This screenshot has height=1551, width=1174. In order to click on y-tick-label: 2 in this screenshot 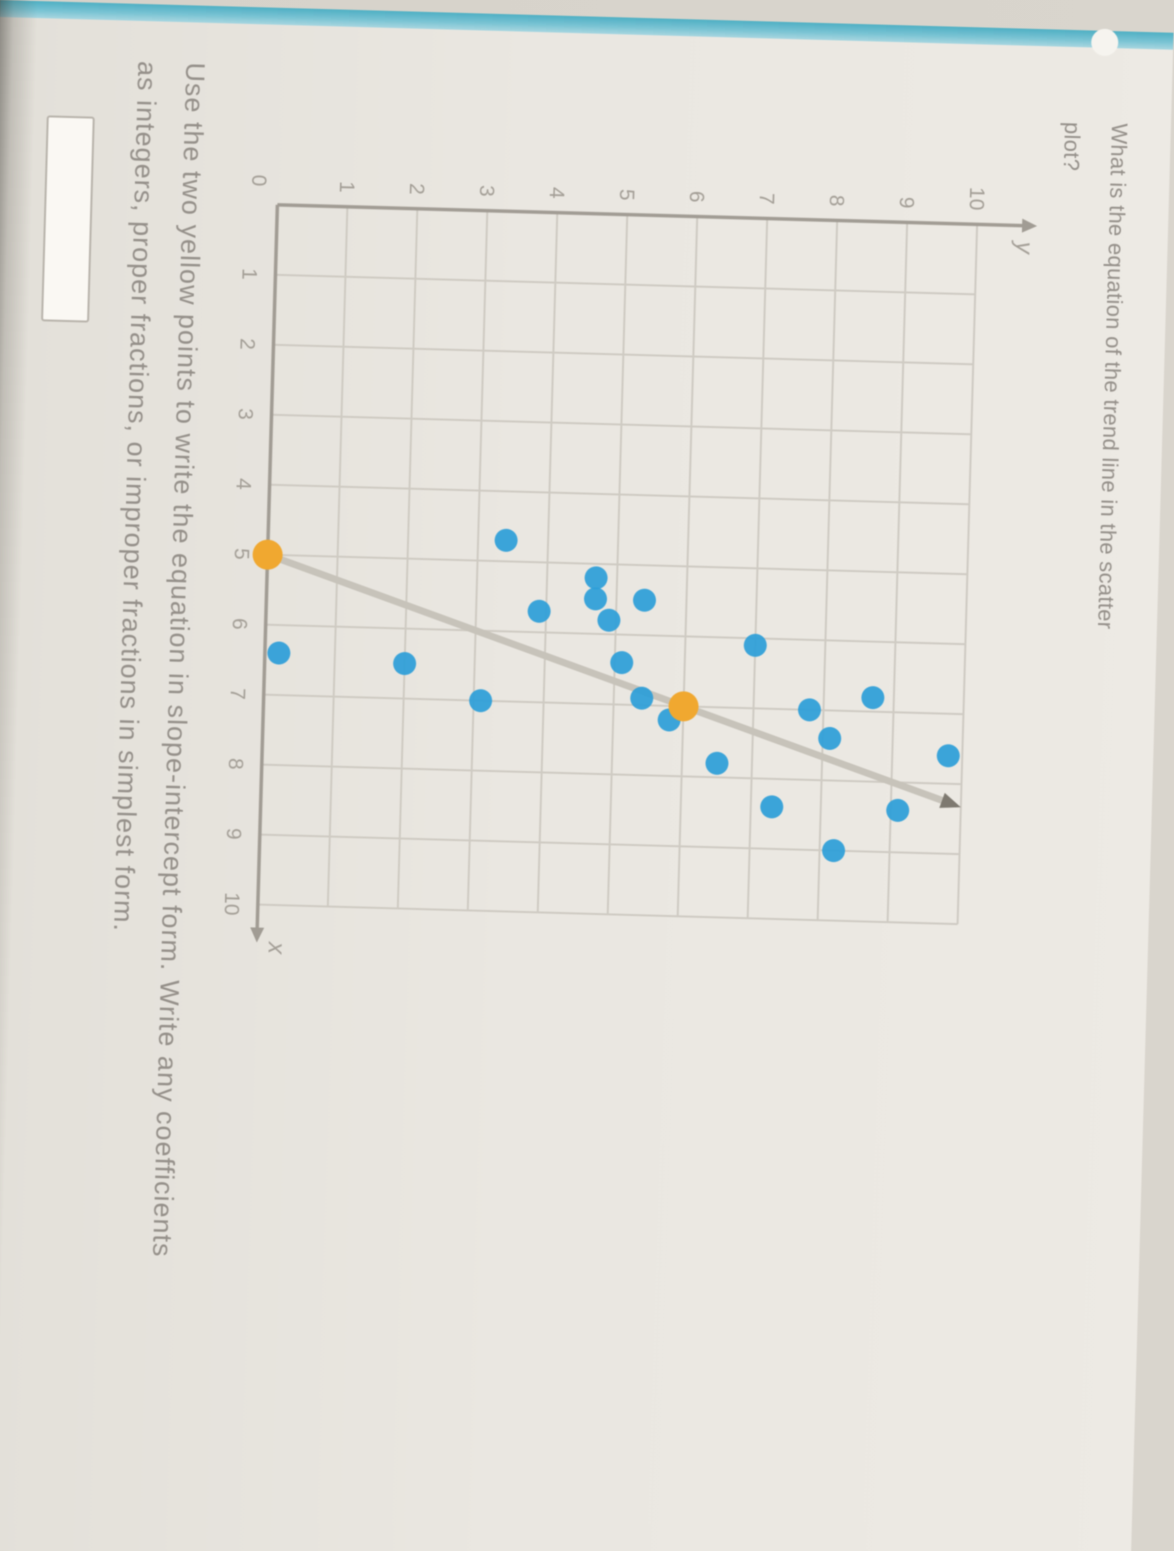, I will do `click(416, 189)`.